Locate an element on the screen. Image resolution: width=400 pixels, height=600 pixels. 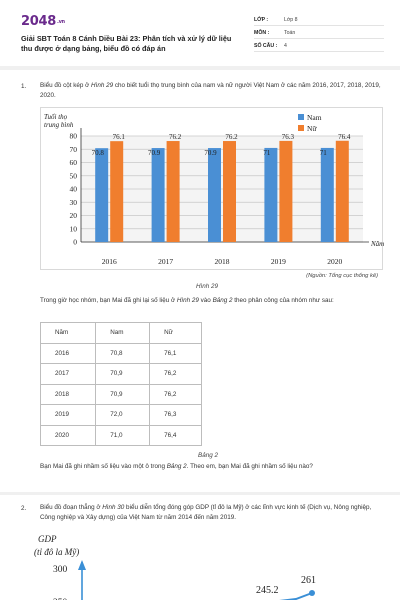
meta-panel: LỚP : Lớp 8 MÔN : Toán SỐ CÂU : 4 is located at coordinates (319, 33).